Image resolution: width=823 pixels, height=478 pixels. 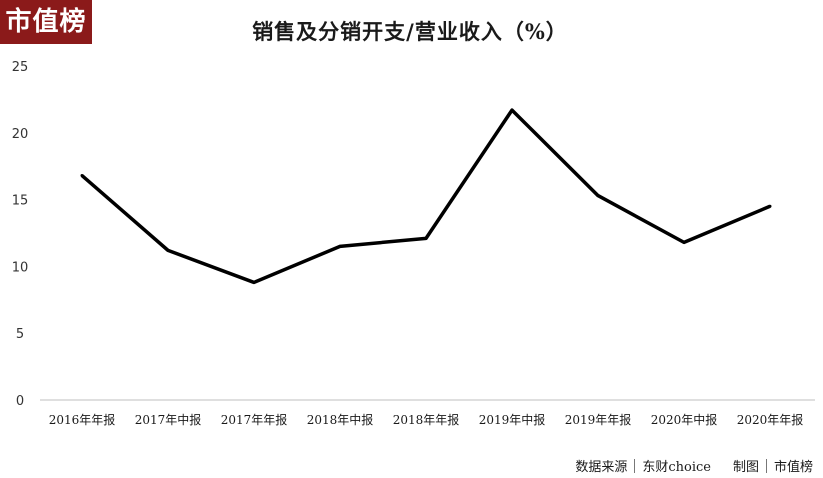 I want to click on x-tick-label: 2019年中报, so click(x=512, y=419).